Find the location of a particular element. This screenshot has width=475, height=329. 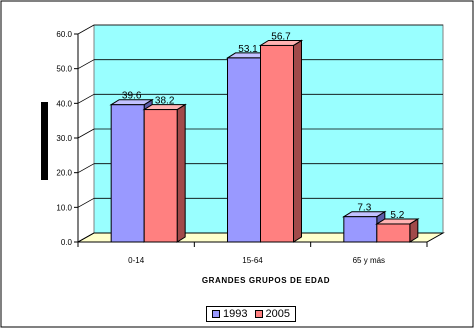

legend-item-2005: 2005 is located at coordinates (272, 314).